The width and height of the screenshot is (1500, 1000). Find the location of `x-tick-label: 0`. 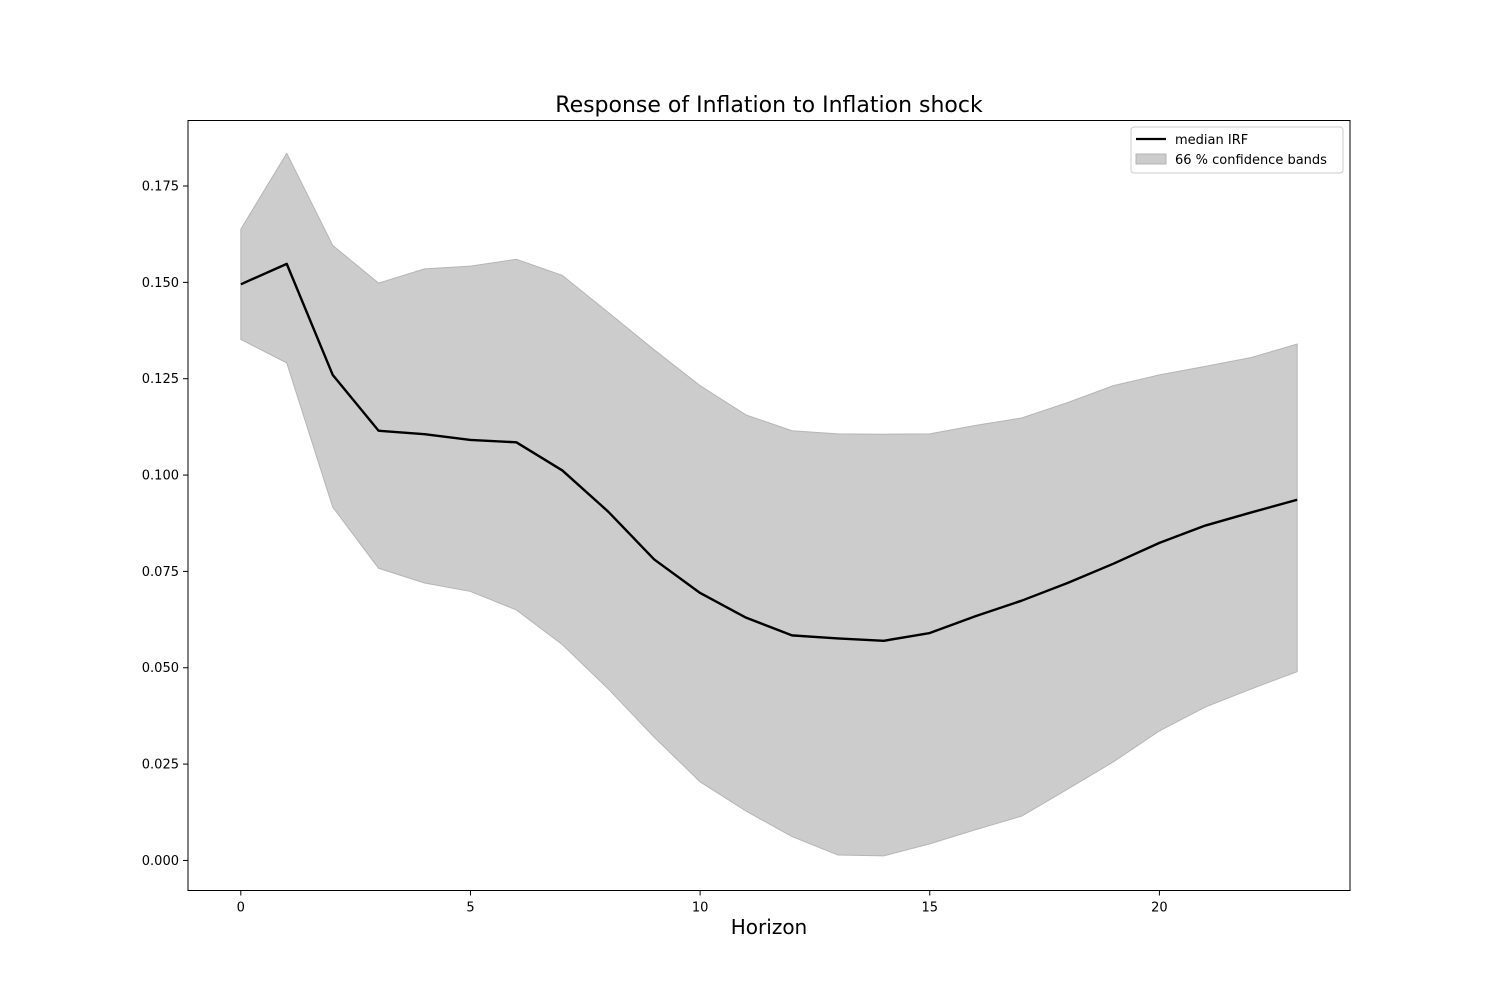

x-tick-label: 0 is located at coordinates (241, 908).